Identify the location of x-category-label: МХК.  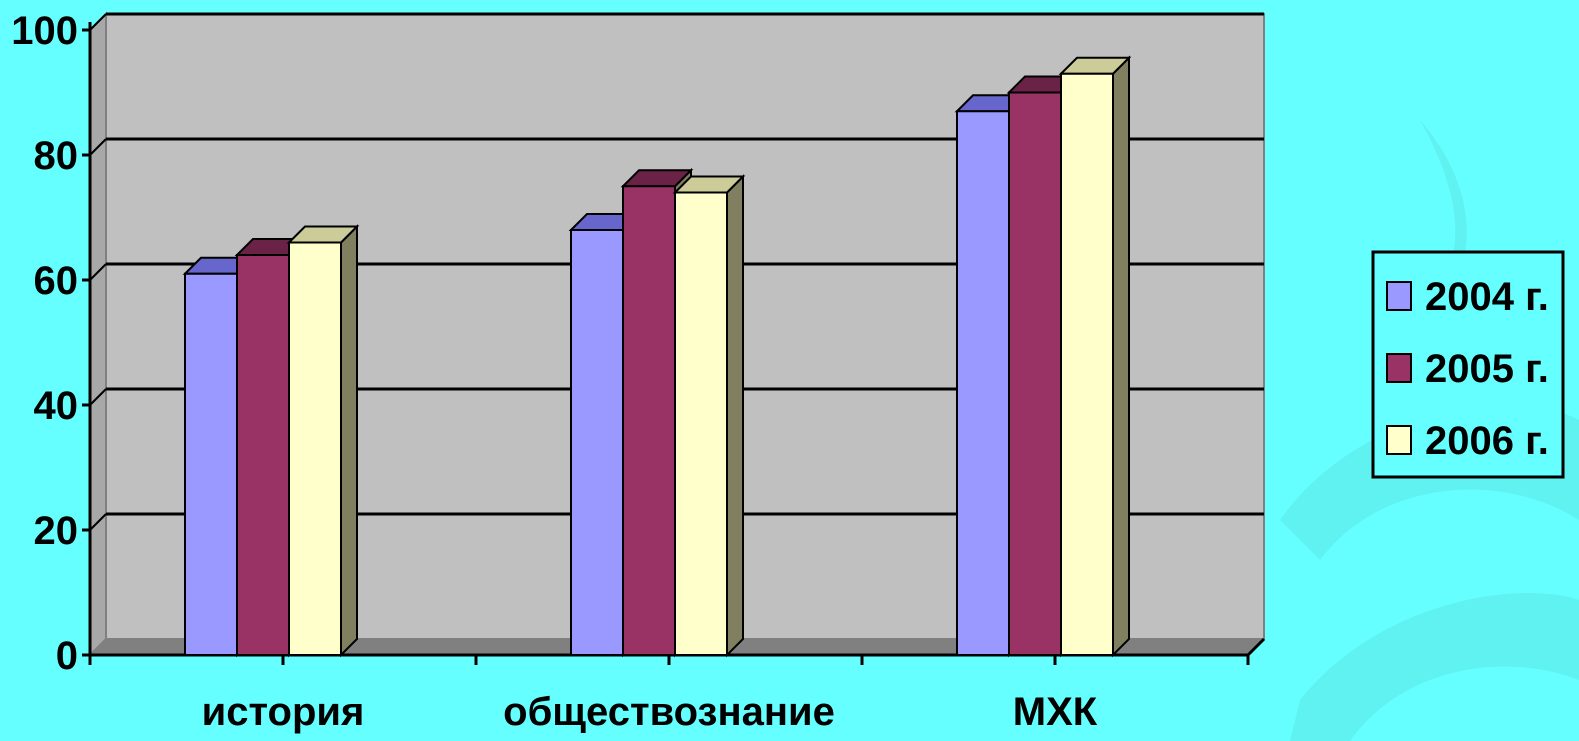
(1055, 712).